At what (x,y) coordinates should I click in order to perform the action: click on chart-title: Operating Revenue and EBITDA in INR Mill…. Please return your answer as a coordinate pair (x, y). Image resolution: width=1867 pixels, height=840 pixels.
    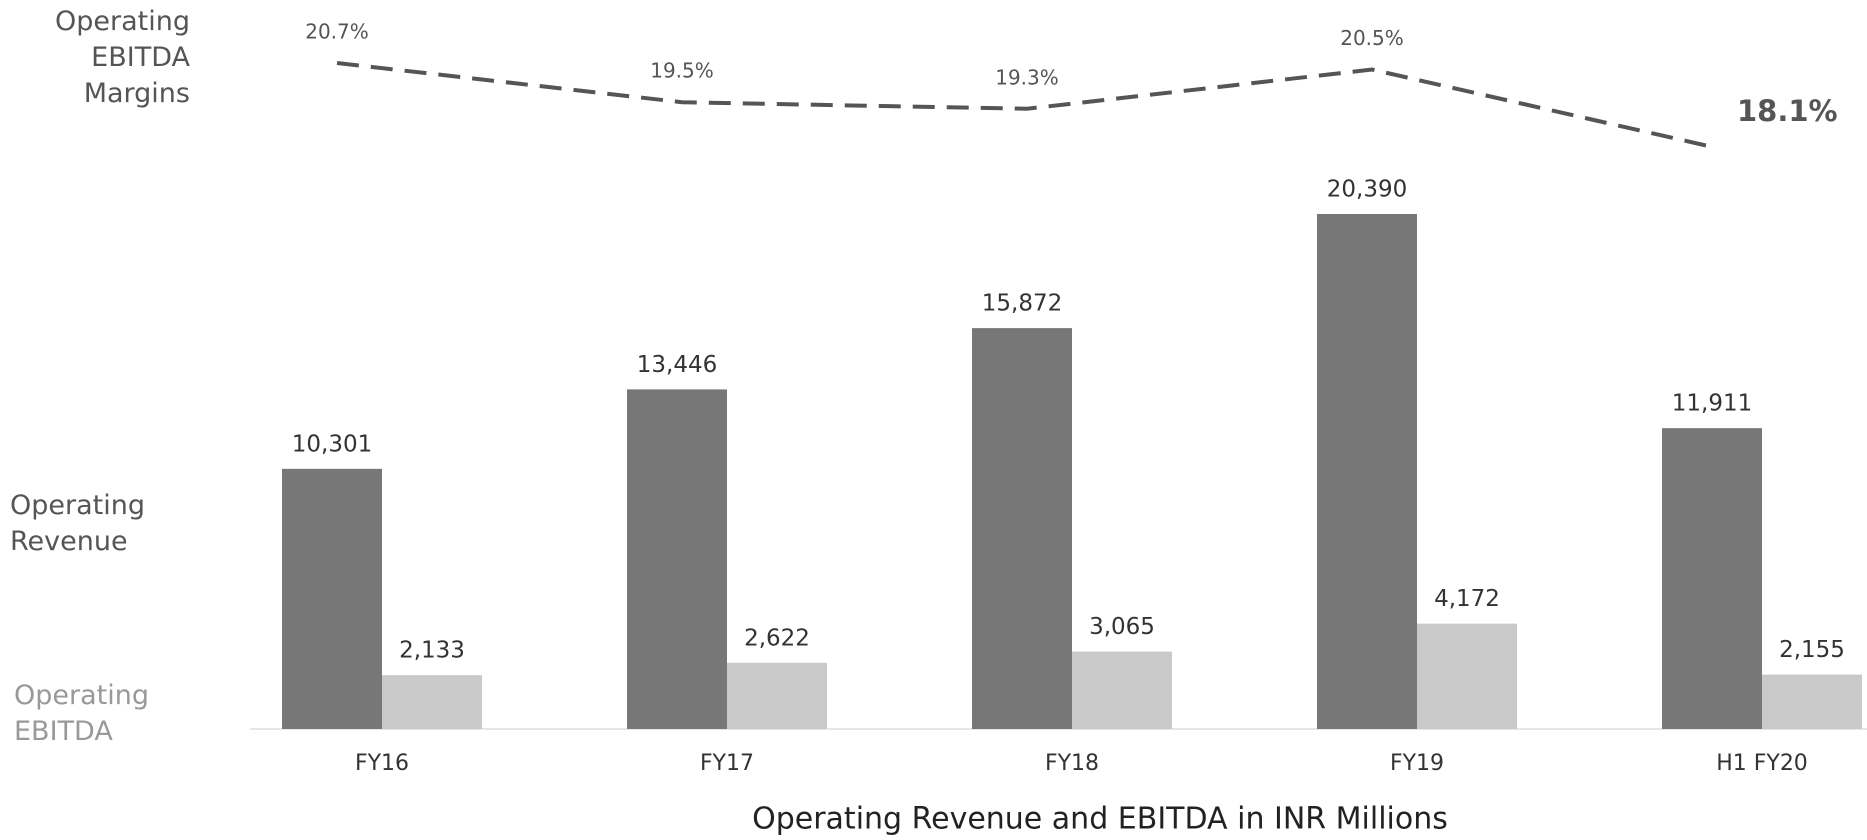
    Looking at the image, I should click on (1100, 819).